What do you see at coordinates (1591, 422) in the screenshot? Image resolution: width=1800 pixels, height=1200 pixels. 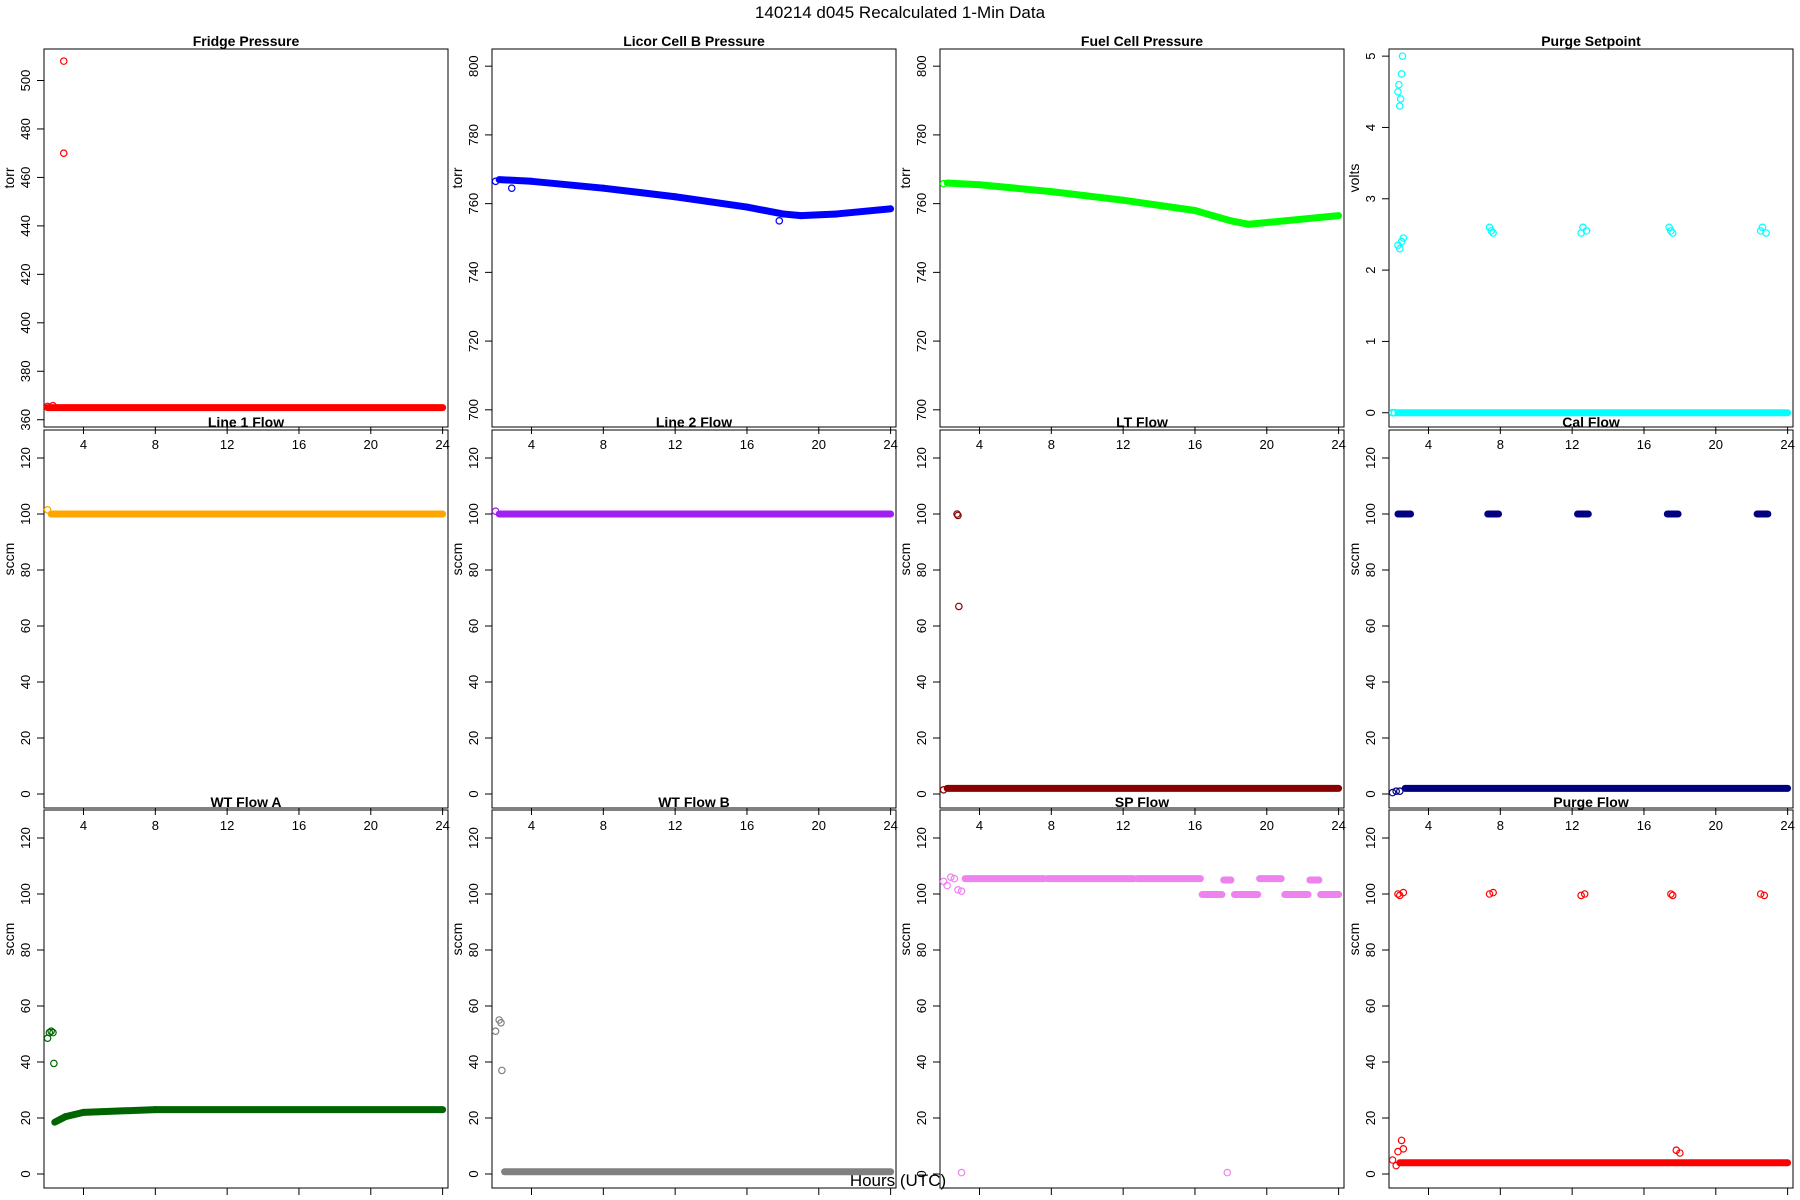 I see `chart-title: Cal Flow` at bounding box center [1591, 422].